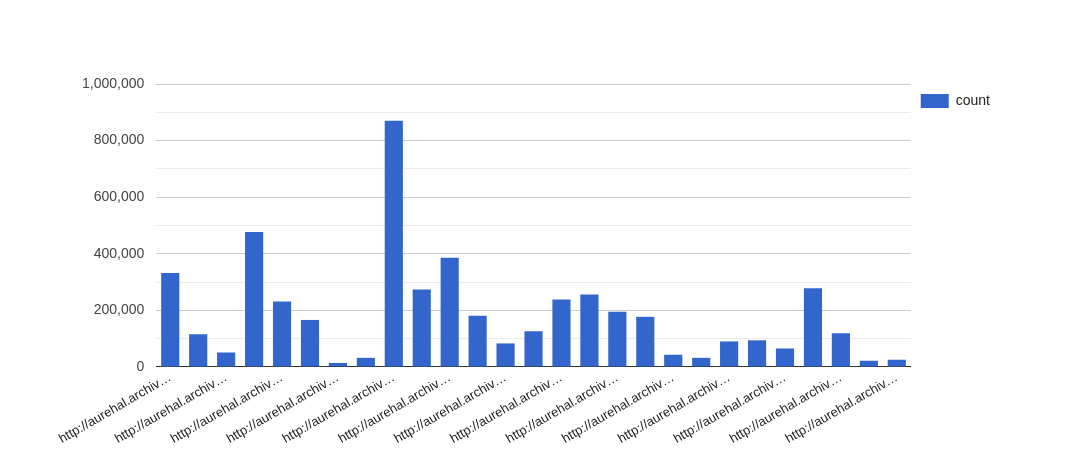 The image size is (1070, 450). I want to click on y-tick-label: 0, so click(140, 365).